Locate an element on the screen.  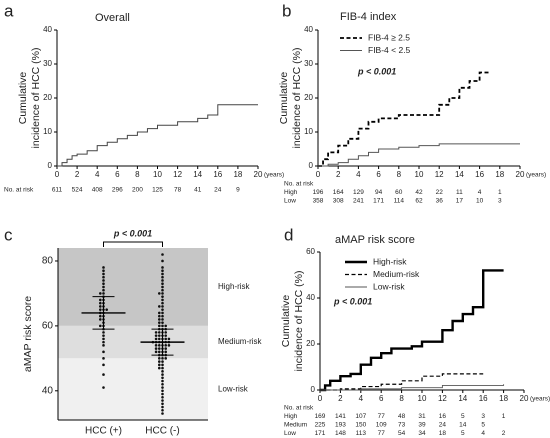
risk-count: 308 is located at coordinates (338, 201).